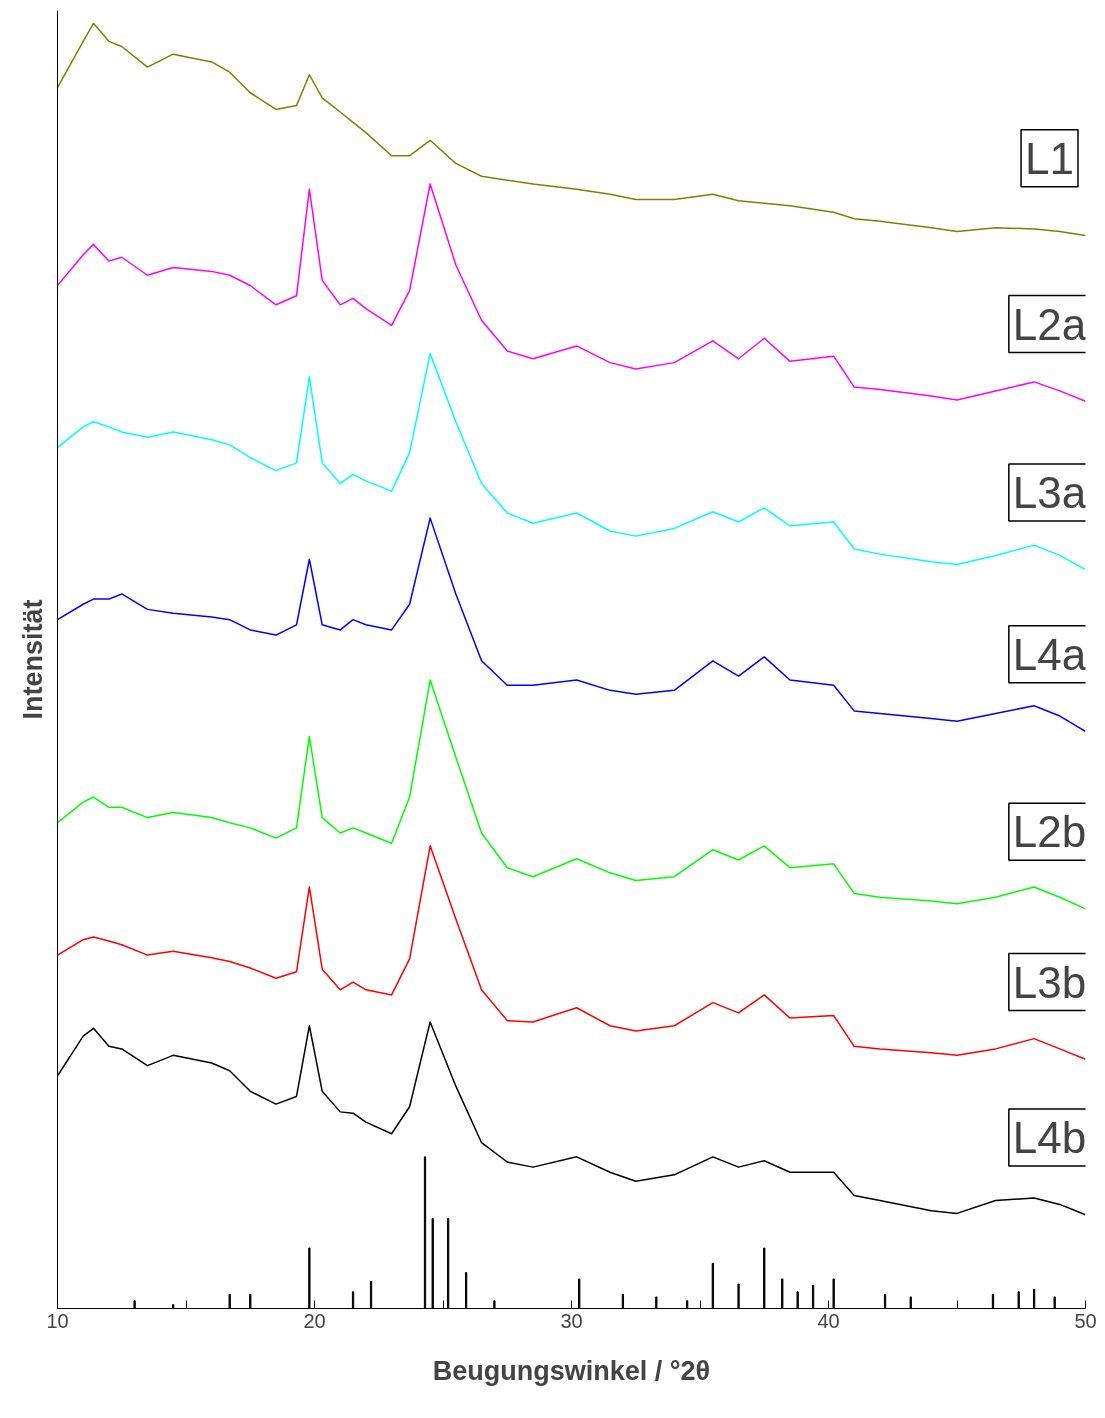 The image size is (1105, 1418). What do you see at coordinates (571, 1320) in the screenshot?
I see `x-tick-label: 30` at bounding box center [571, 1320].